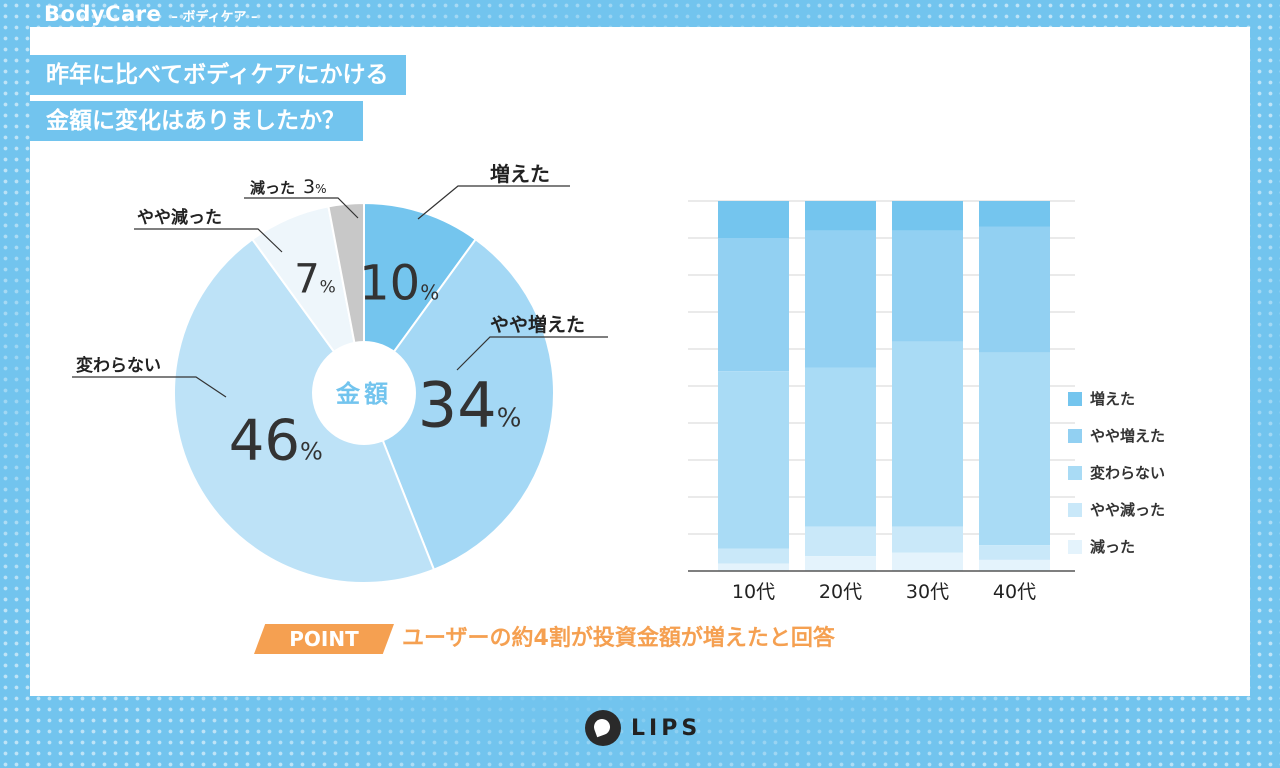  What do you see at coordinates (399, 284) in the screenshot?
I see `pie-value-label: 10%` at bounding box center [399, 284].